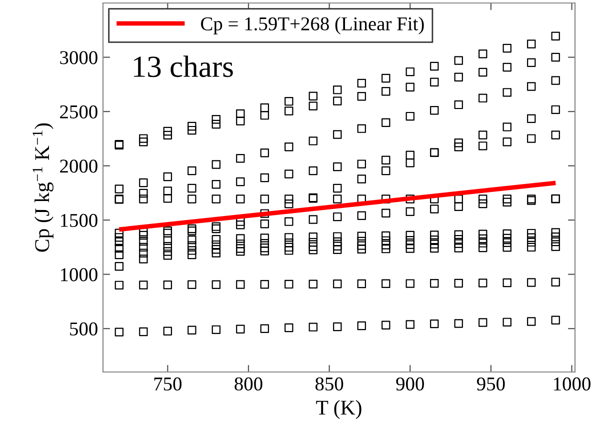  Describe the element at coordinates (490, 384) in the screenshot. I see `x-tick-label: 950` at that location.